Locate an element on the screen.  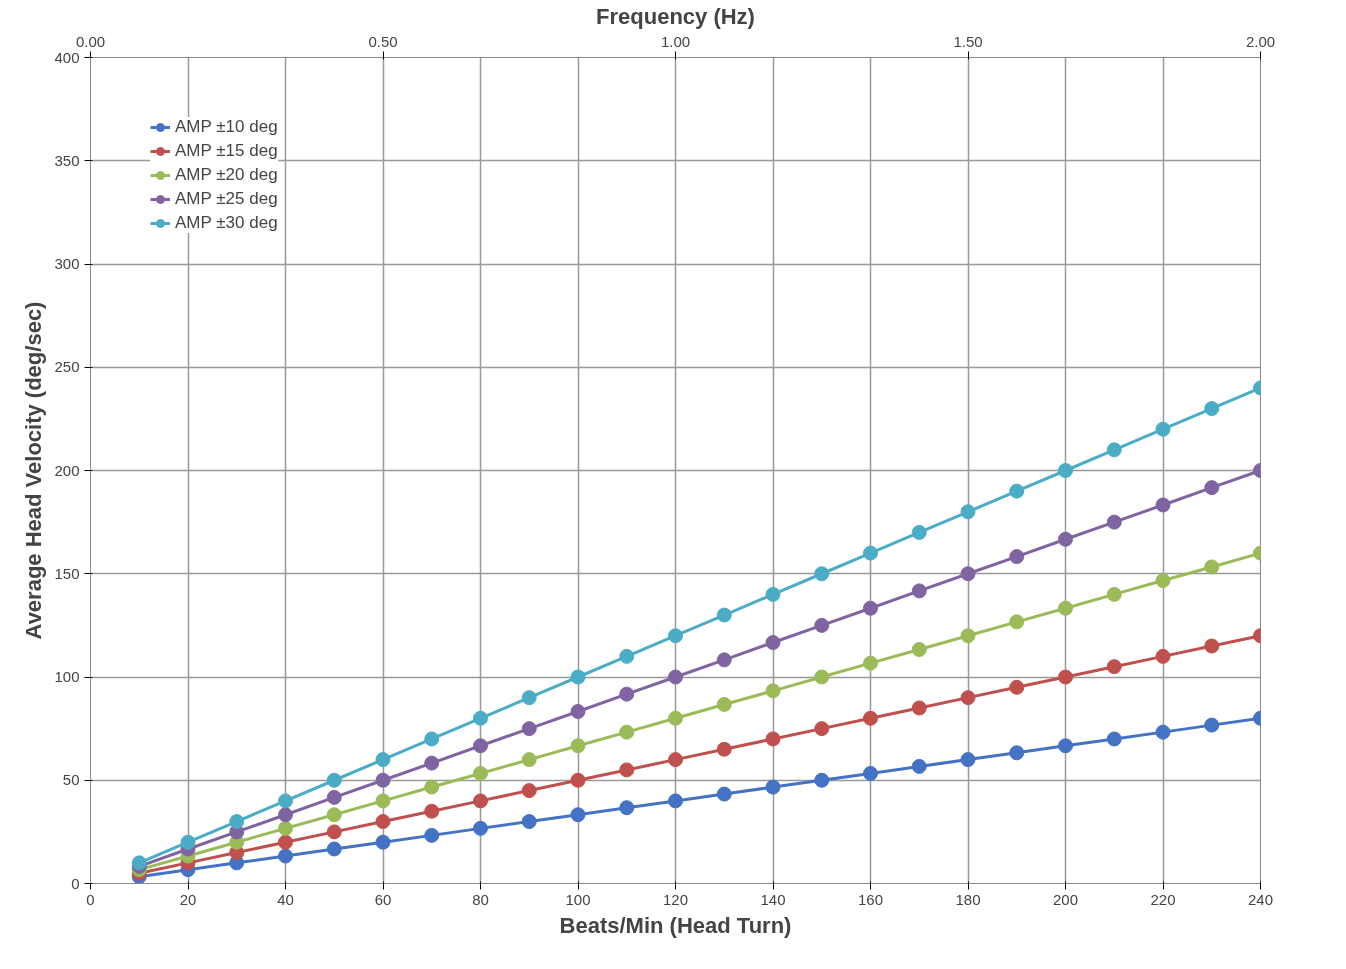
x-tick-label: 60 is located at coordinates (383, 899).